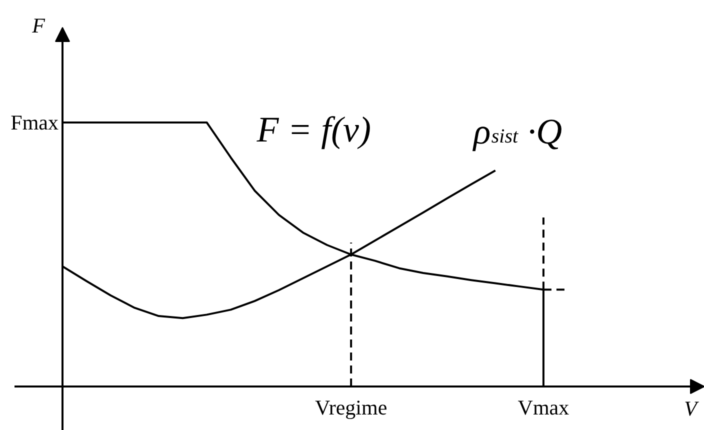  I want to click on y-axis-title: F, so click(38, 26).